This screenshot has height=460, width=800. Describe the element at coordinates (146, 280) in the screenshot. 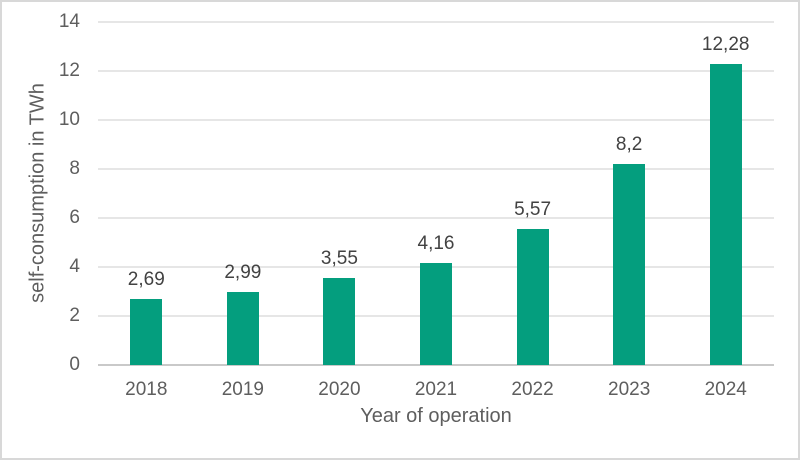

I see `bar-value-label: 2,69` at that location.